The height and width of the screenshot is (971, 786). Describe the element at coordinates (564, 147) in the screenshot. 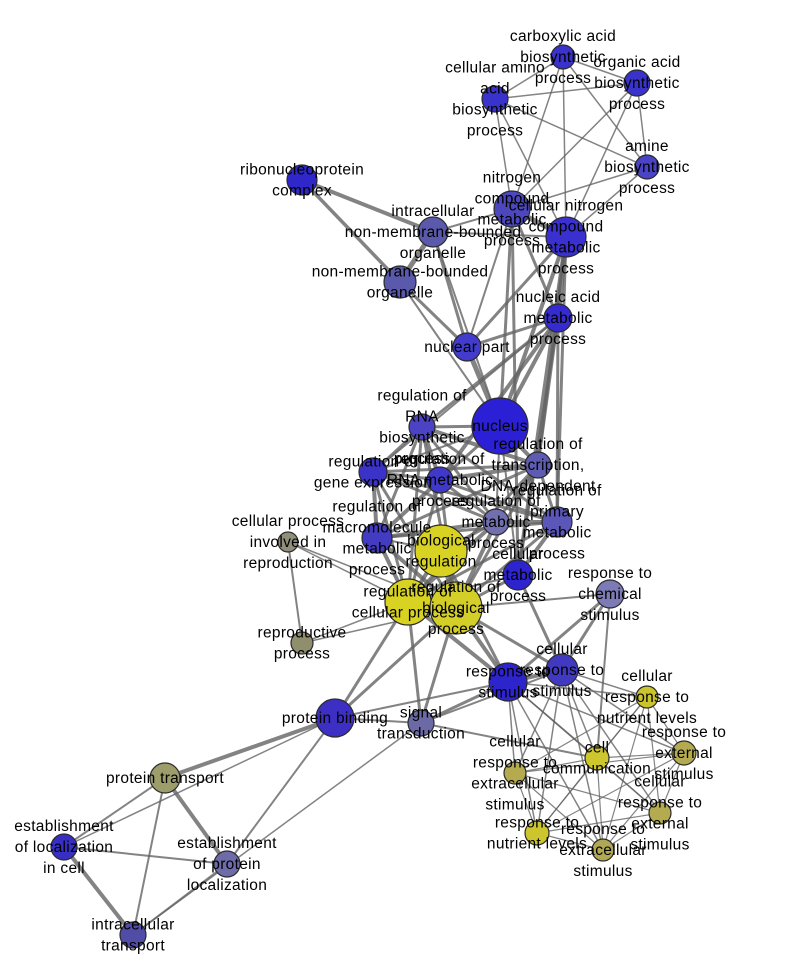

I see `edge-cab-cncm` at that location.